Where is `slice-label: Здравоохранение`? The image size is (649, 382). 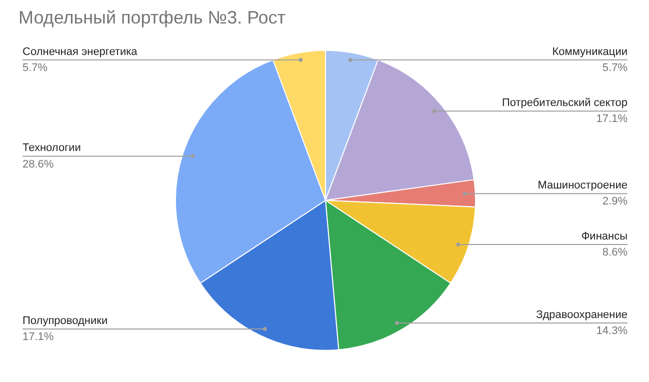 slice-label: Здравоохранение is located at coordinates (582, 314).